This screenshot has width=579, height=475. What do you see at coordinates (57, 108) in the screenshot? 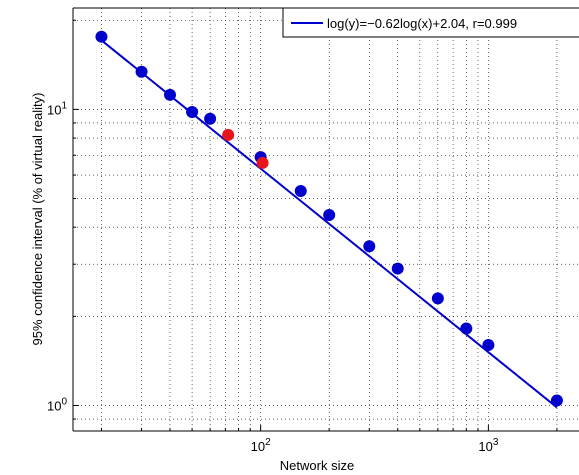
I see `y-tick-label: 10¹` at bounding box center [57, 108].